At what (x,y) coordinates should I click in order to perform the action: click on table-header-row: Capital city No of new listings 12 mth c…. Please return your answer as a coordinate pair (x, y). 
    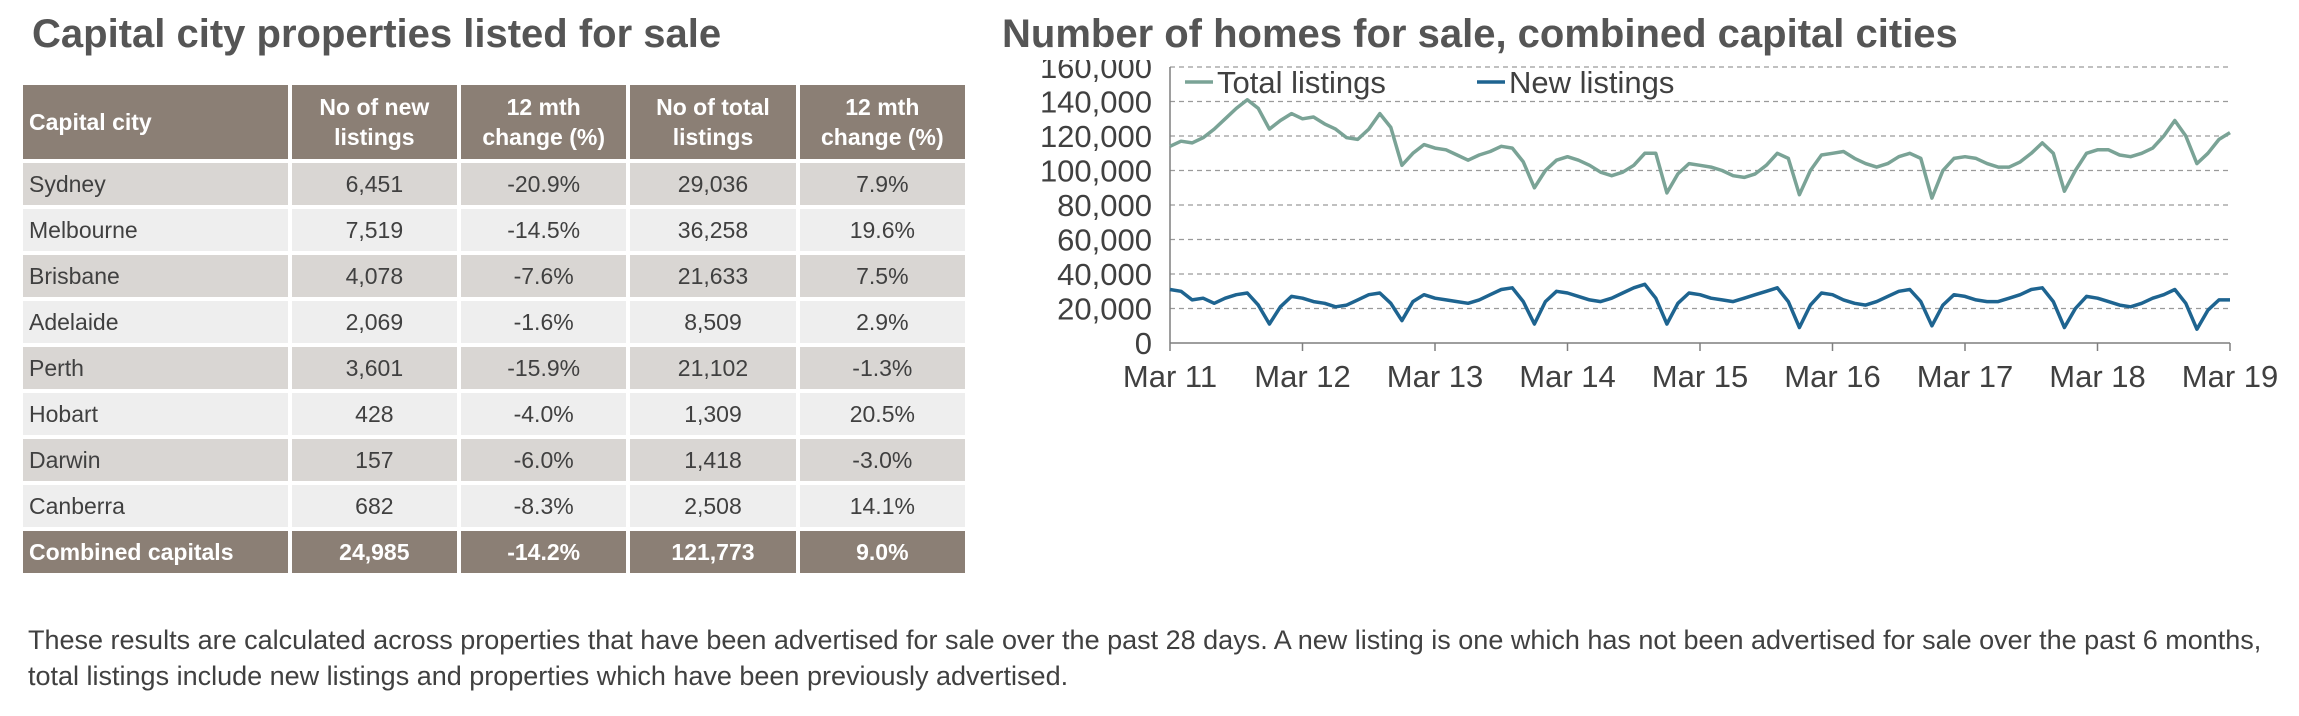
    Looking at the image, I should click on (494, 122).